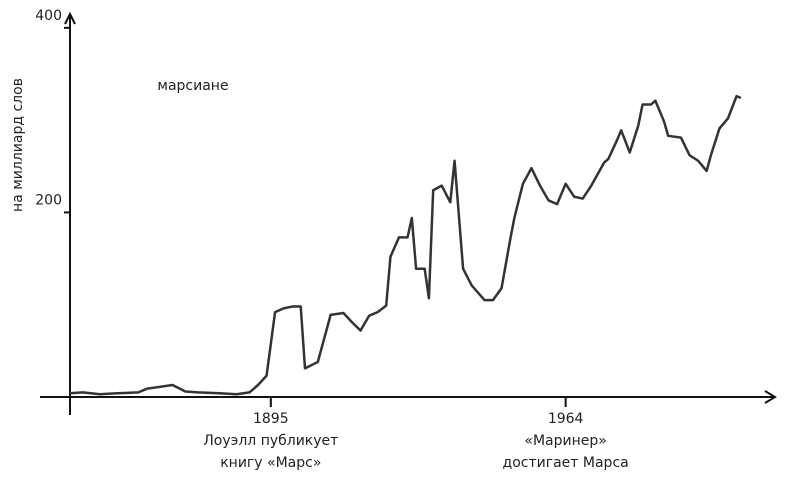  I want to click on annotation: книгу «Марс», so click(270, 463).